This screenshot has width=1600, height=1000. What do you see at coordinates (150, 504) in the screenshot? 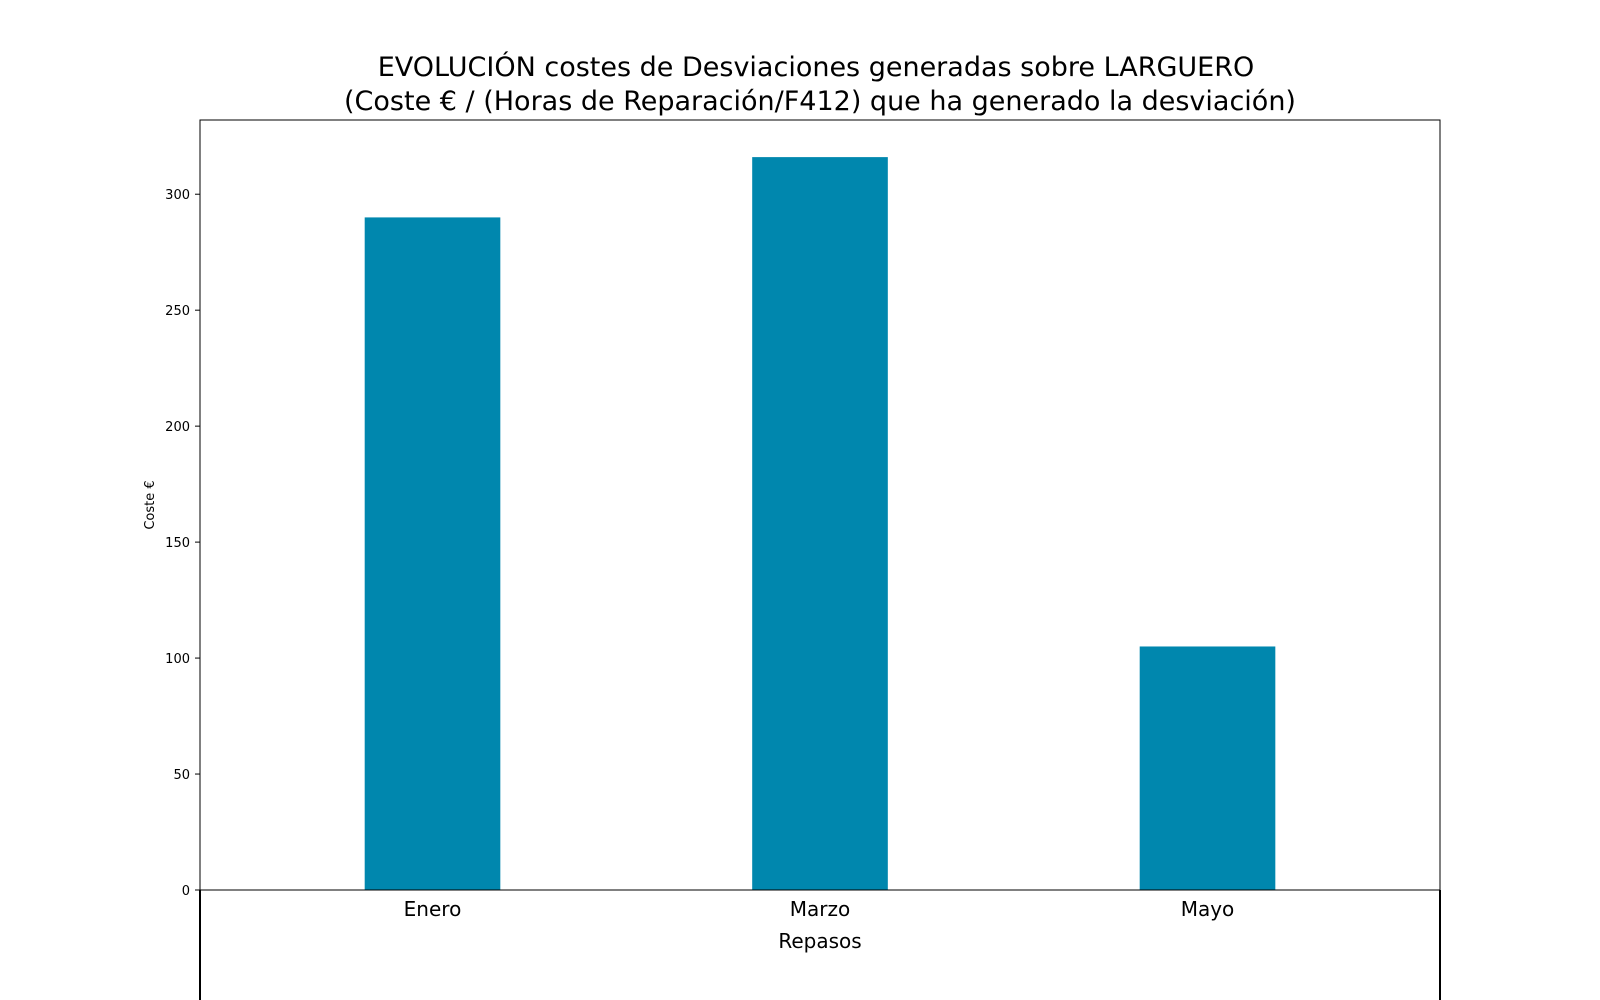
I see `y-axis-label: Coste €` at bounding box center [150, 504].